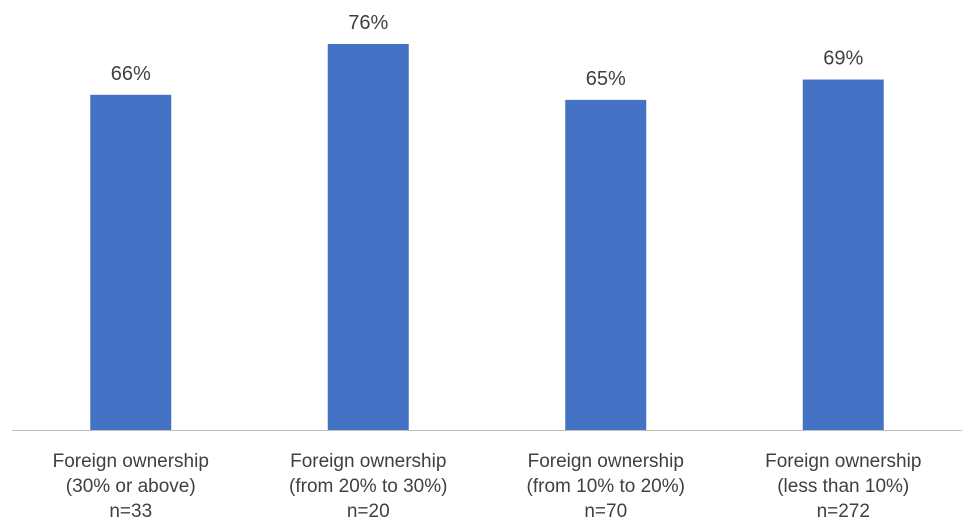  I want to click on category-label-line: (from 20% to 30%), so click(368, 486).